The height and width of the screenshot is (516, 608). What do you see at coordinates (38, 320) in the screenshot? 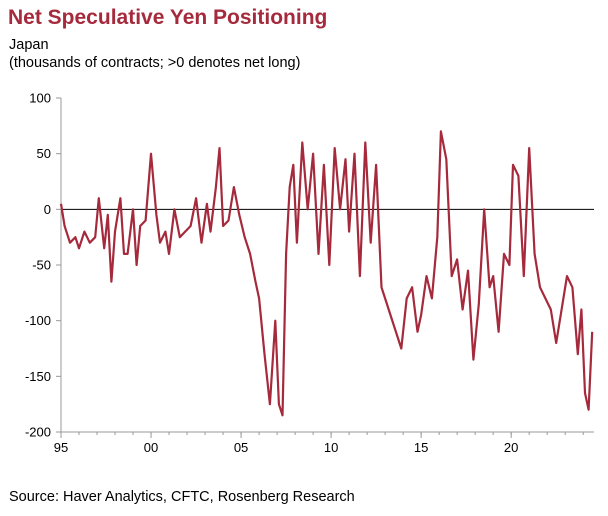
I see `y-tick-label: -100` at bounding box center [38, 320].